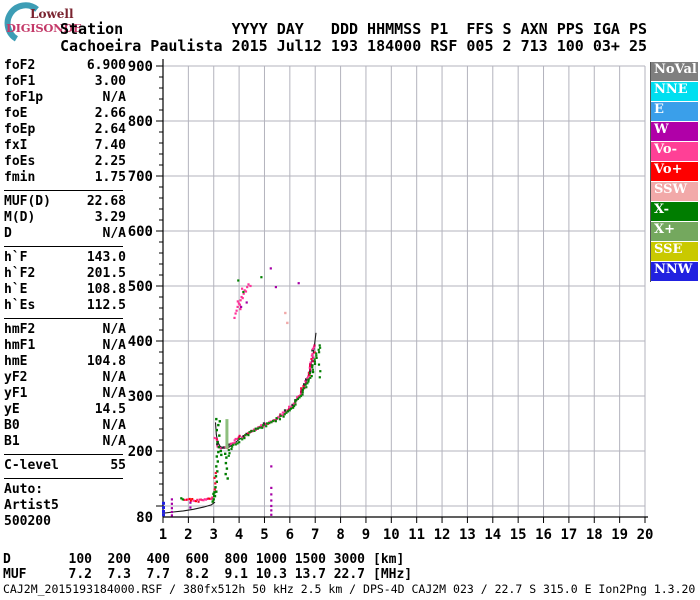 This screenshot has width=700, height=600. I want to click on param-row-fxi: fxI 7.40, so click(65, 146).